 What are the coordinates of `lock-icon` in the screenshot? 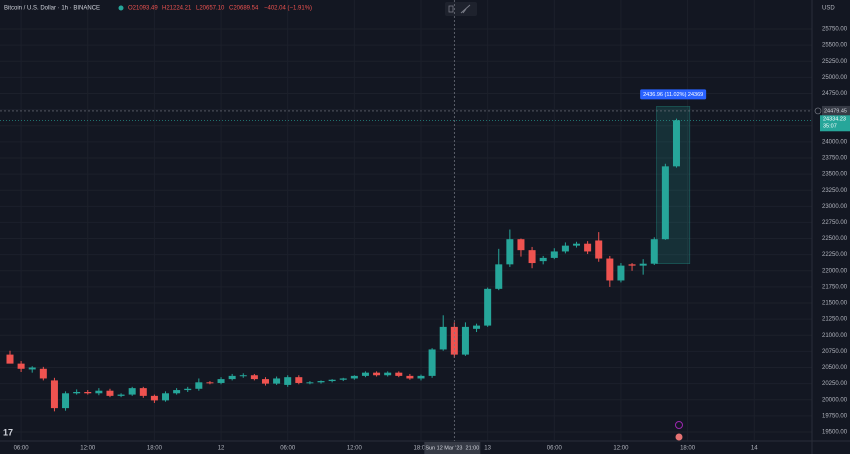 It's located at (451, 9).